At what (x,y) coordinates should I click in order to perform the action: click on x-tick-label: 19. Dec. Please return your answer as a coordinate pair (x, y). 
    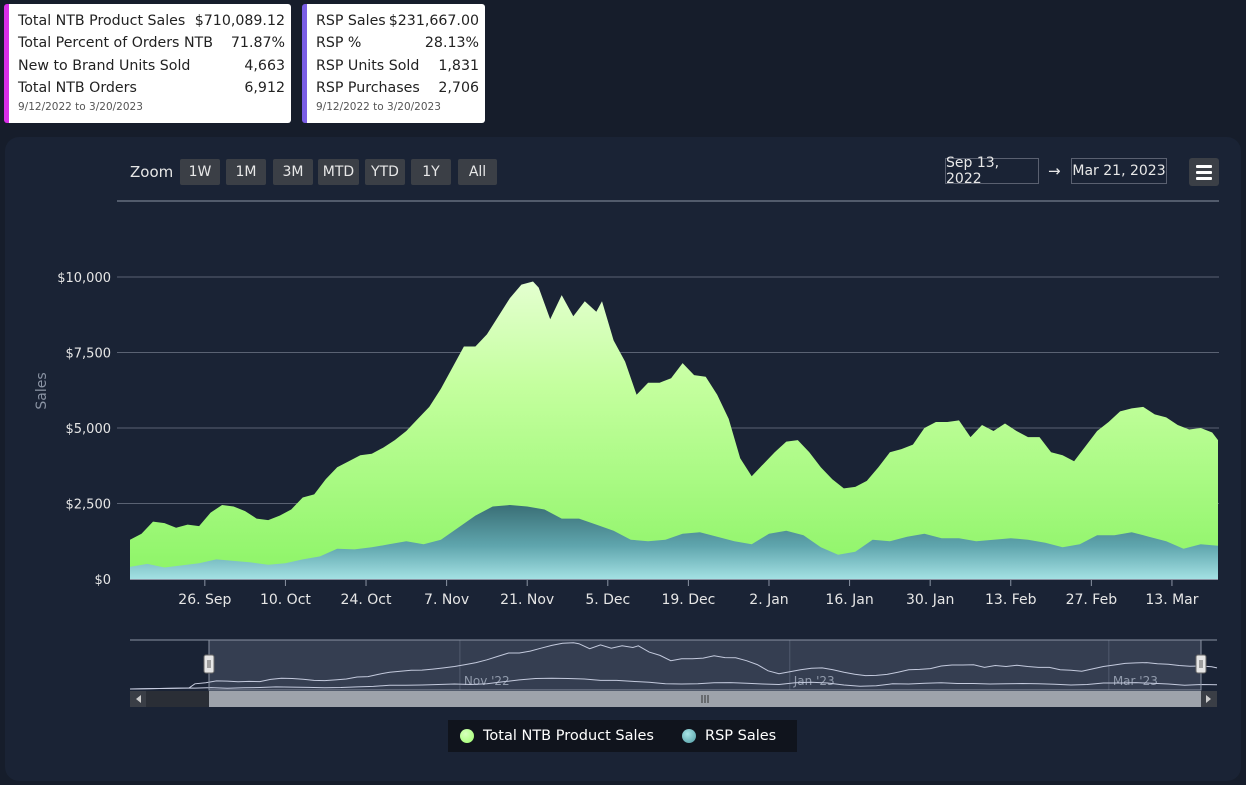
    Looking at the image, I should click on (688, 600).